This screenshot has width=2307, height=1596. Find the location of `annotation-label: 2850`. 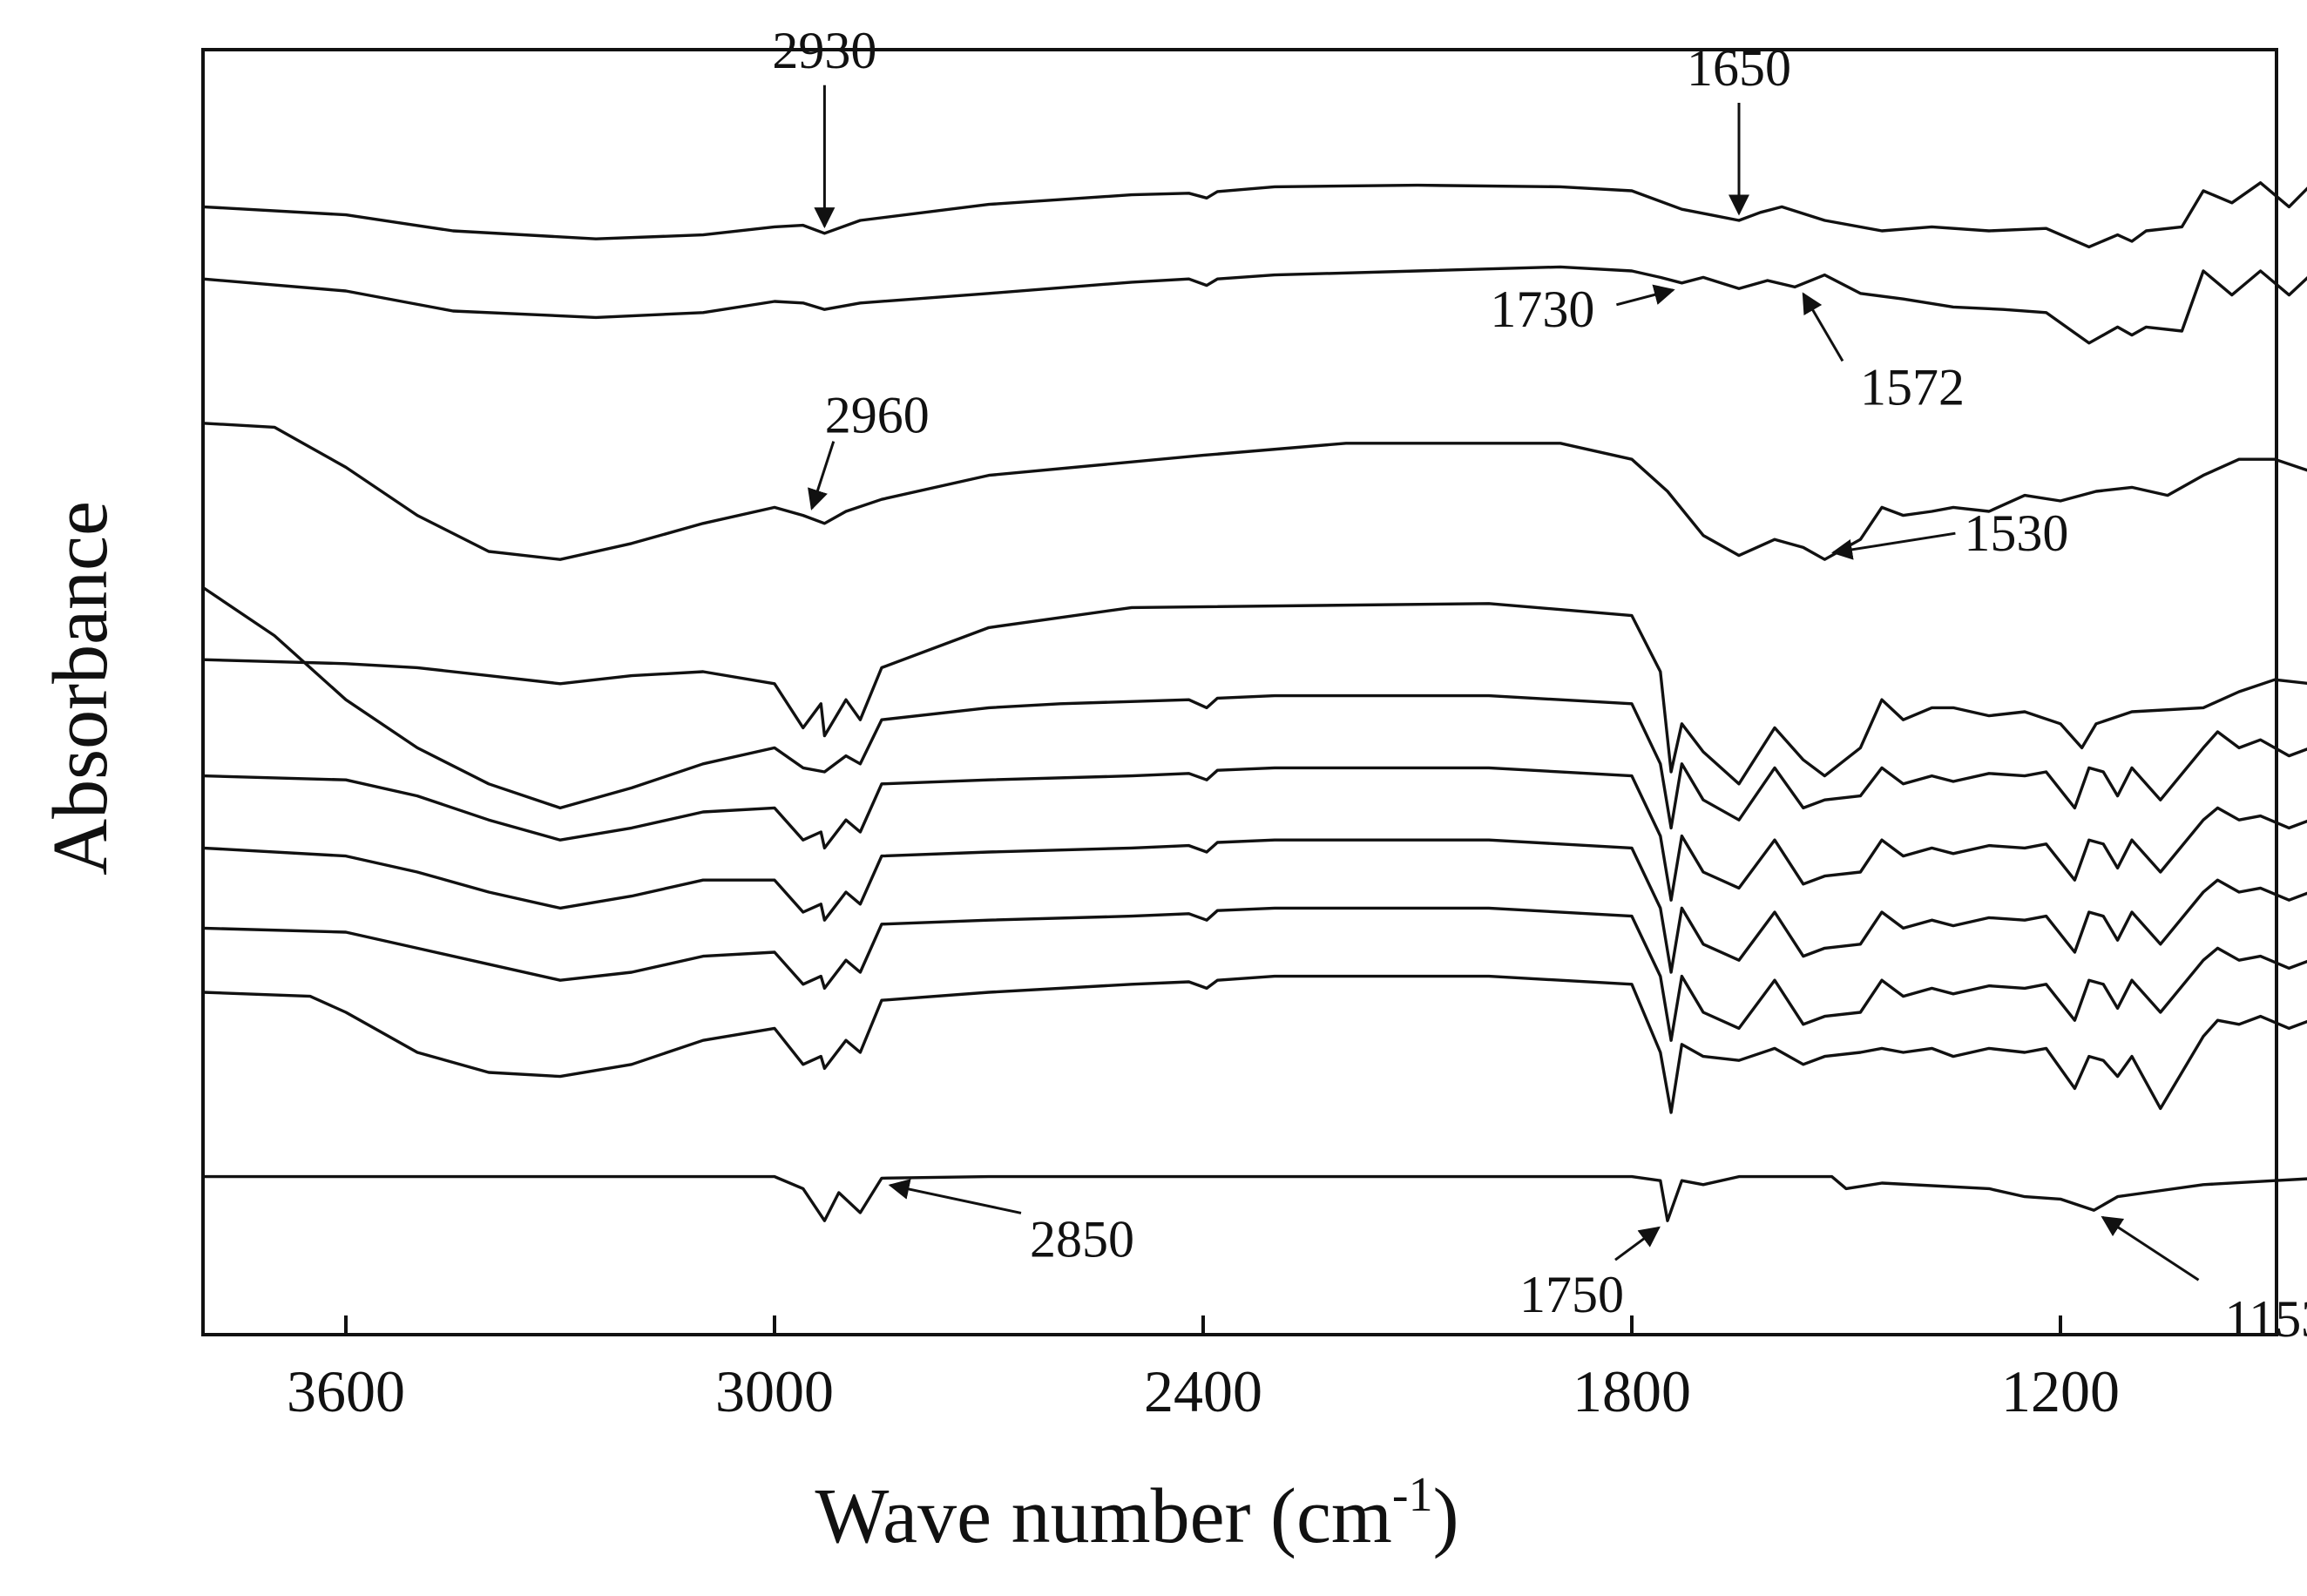

annotation-label: 2850 is located at coordinates (1082, 1239).